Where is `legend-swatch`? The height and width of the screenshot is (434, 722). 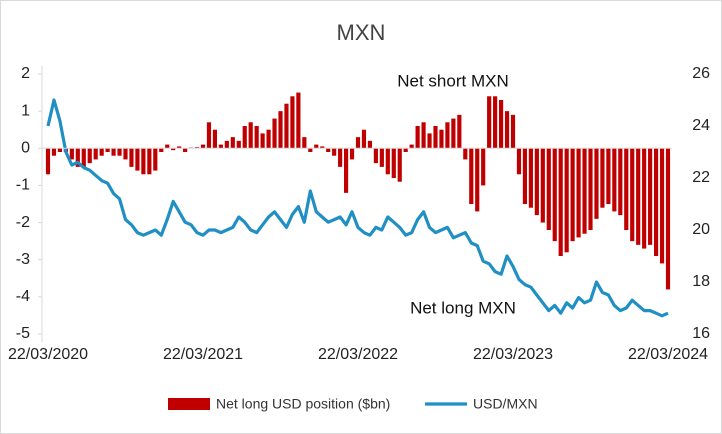 legend-swatch is located at coordinates (189, 404).